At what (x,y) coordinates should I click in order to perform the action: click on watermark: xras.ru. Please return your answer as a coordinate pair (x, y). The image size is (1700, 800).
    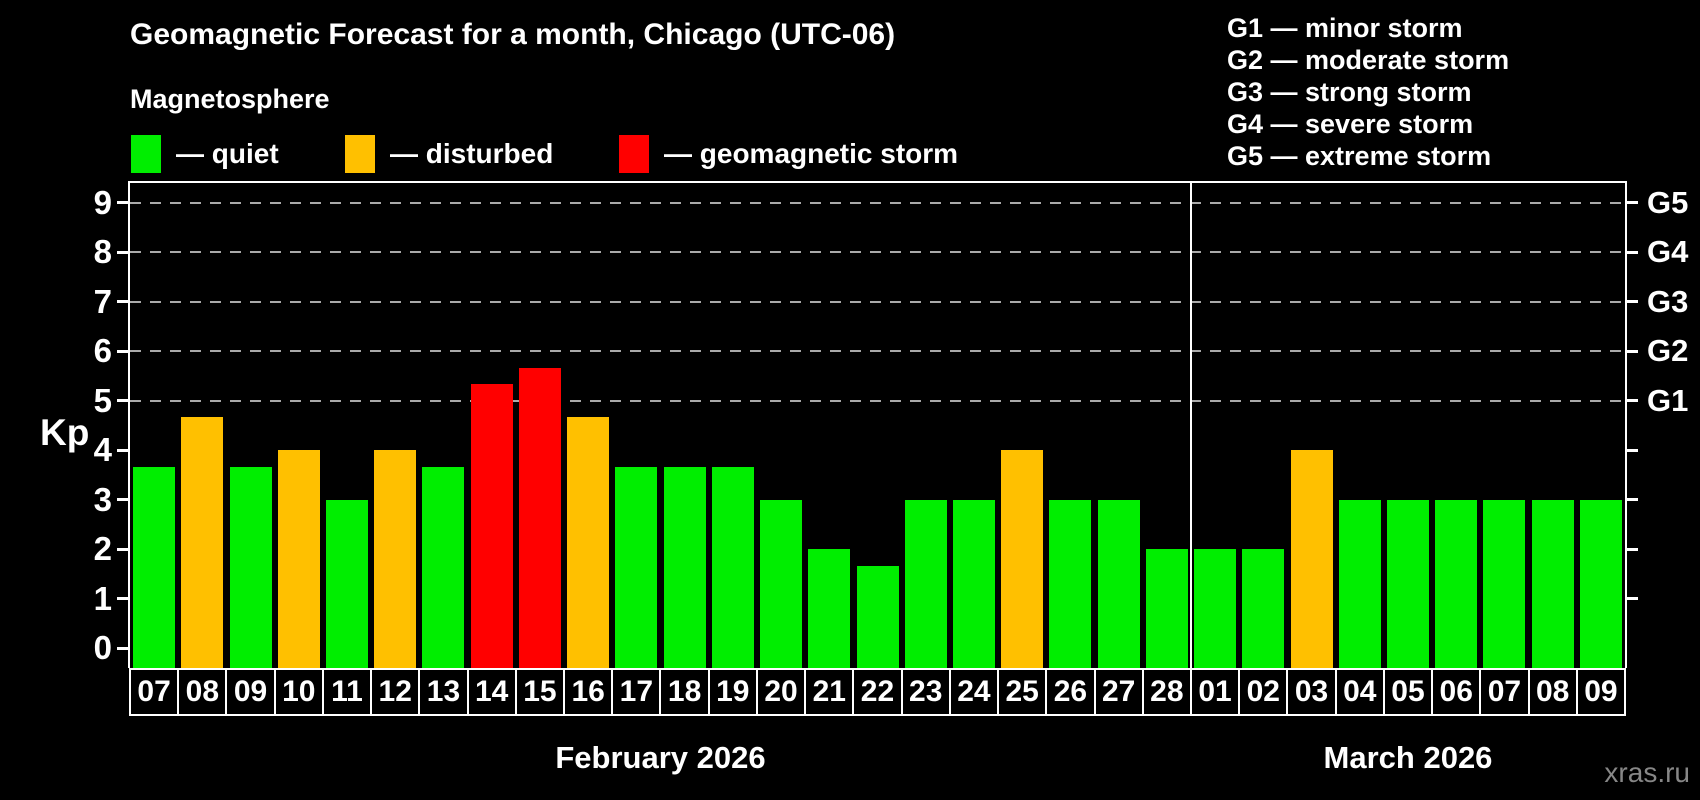
    Looking at the image, I should click on (1647, 772).